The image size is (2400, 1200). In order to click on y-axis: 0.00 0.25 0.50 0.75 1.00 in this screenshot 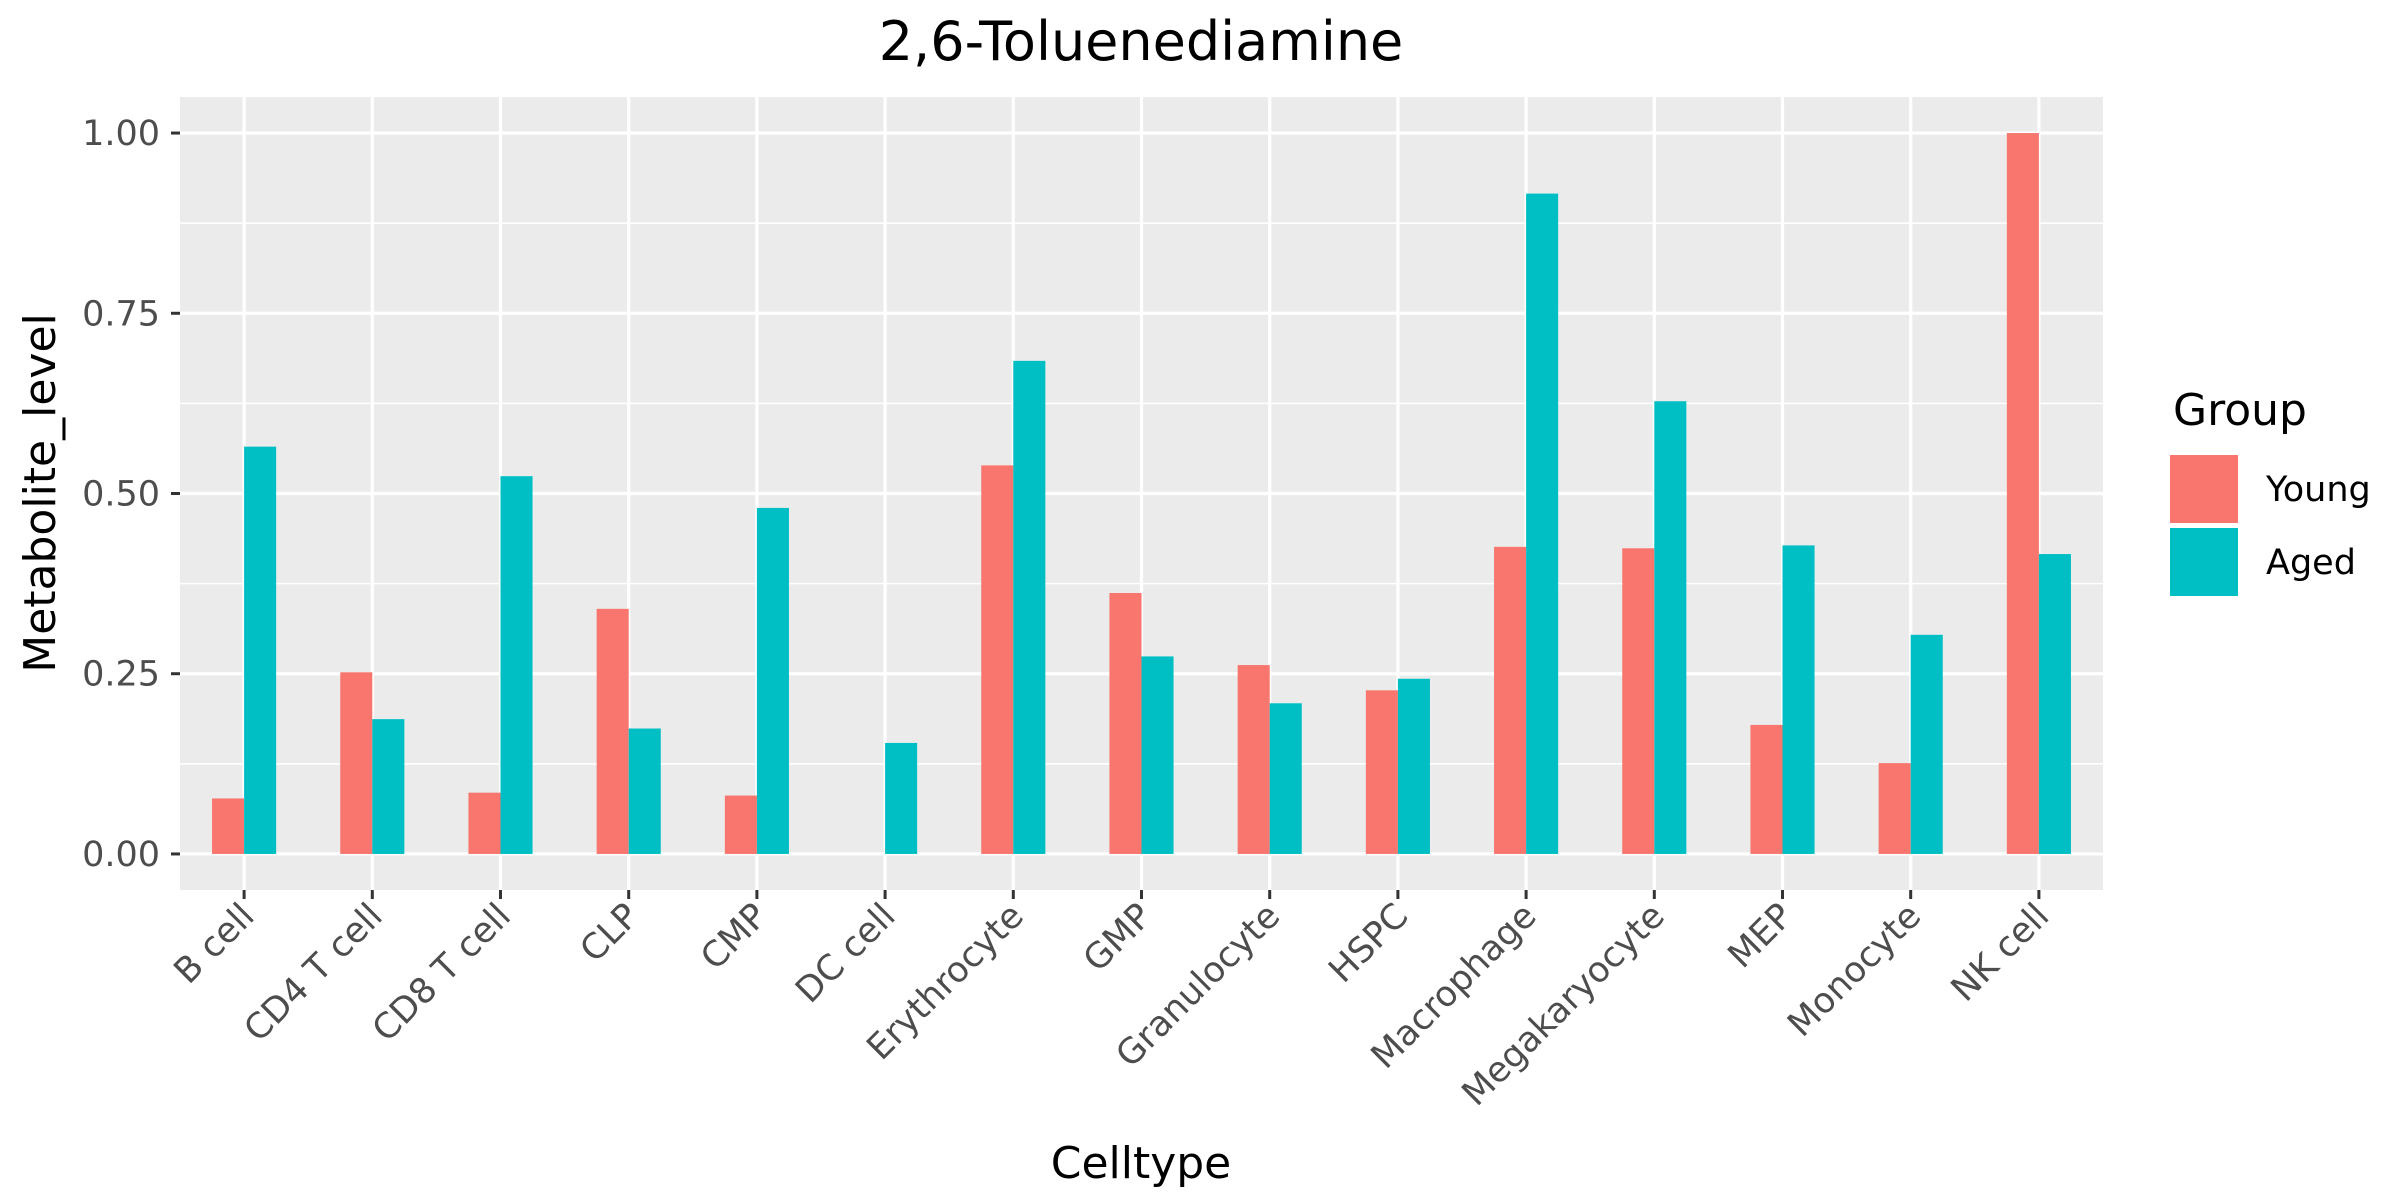, I will do `click(131, 494)`.